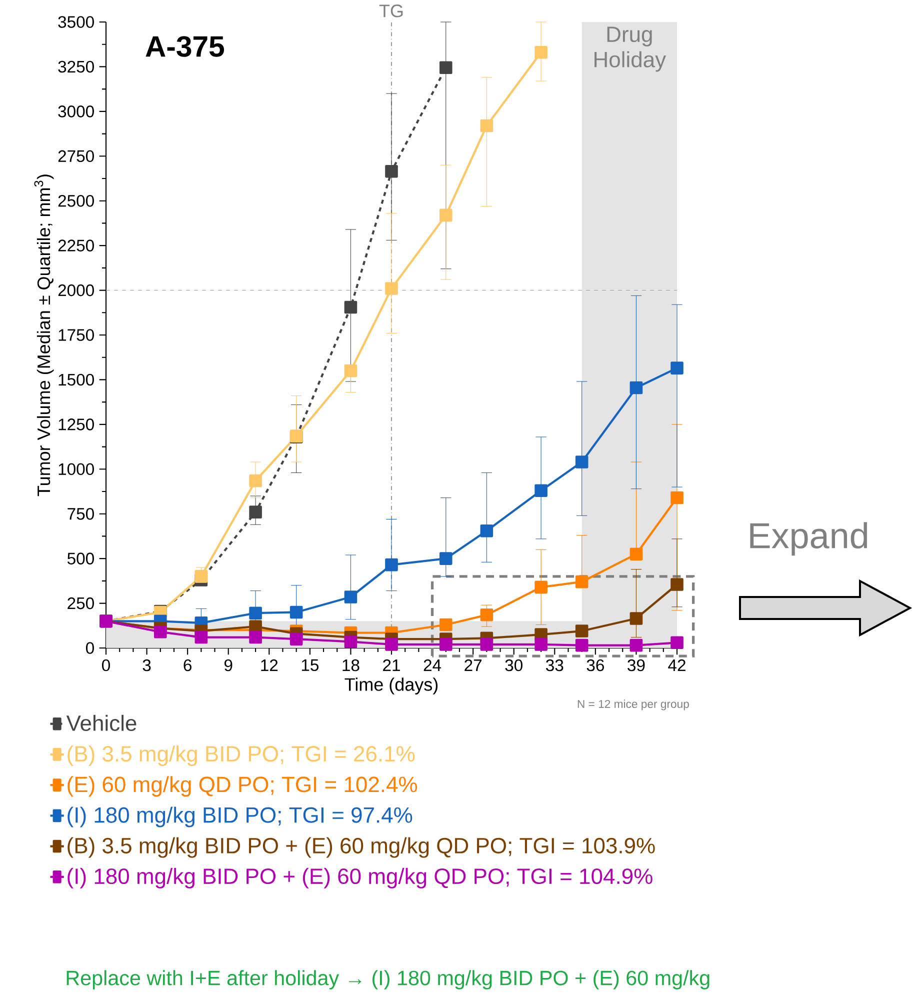 The image size is (915, 999). I want to click on x-tick-label: 3, so click(146, 665).